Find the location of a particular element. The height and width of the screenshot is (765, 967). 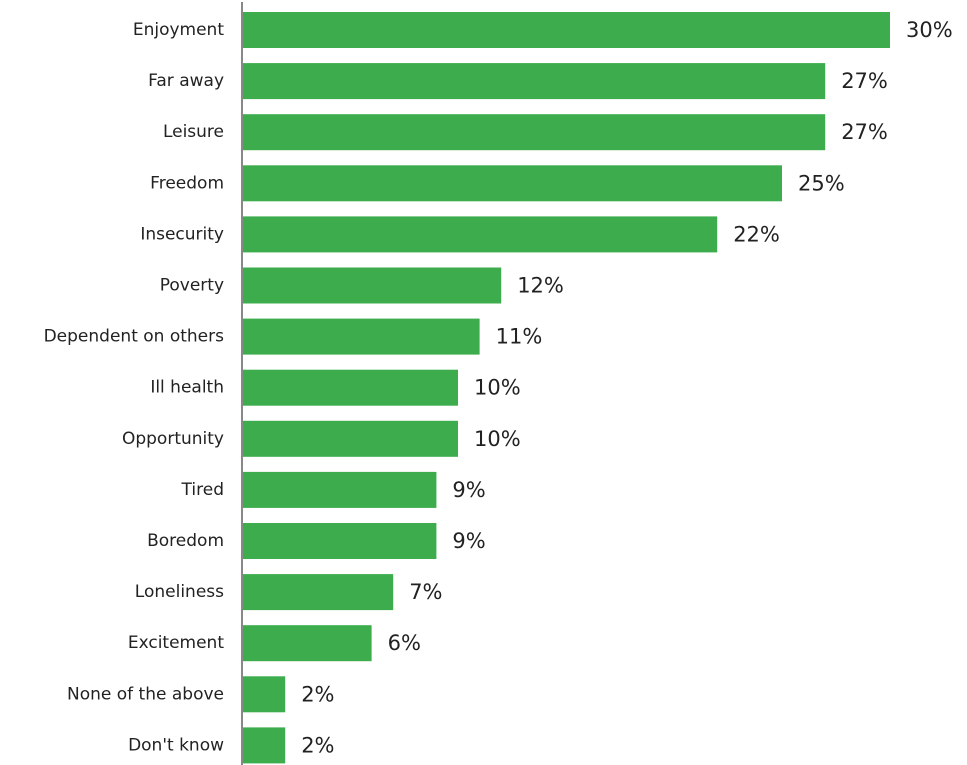

category-label: Ill health is located at coordinates (187, 388).